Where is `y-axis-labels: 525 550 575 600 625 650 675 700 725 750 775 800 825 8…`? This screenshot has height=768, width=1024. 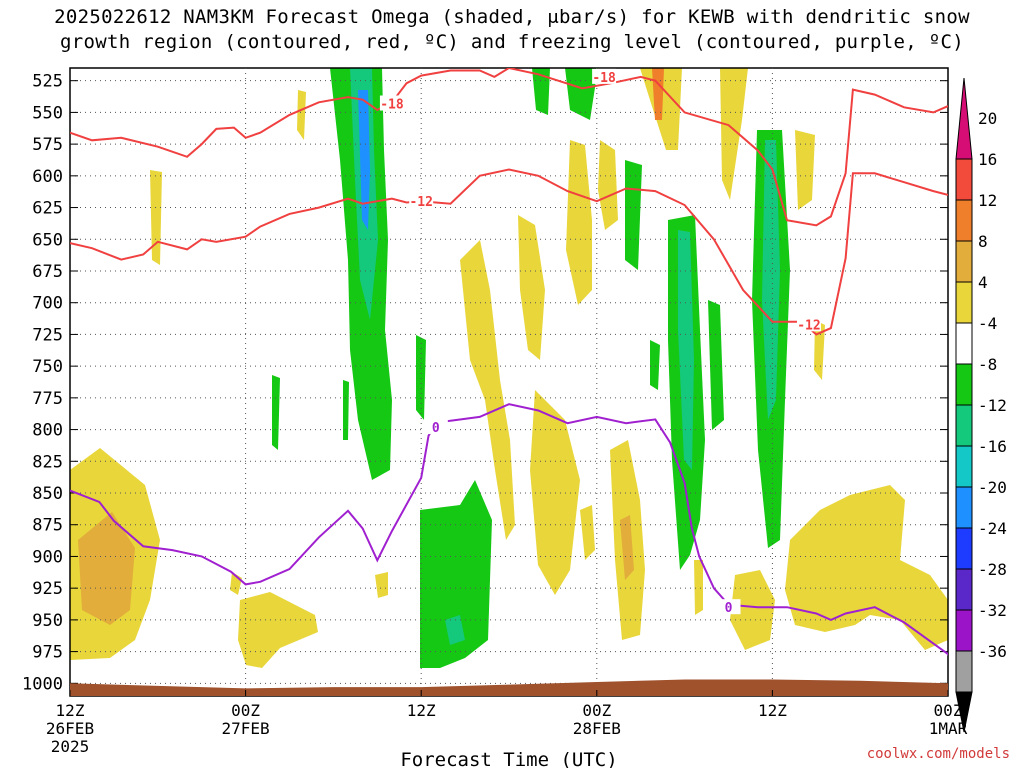 y-axis-labels: 525 550 575 600 625 650 675 700 725 750 775 800 825 8… is located at coordinates (42, 383).